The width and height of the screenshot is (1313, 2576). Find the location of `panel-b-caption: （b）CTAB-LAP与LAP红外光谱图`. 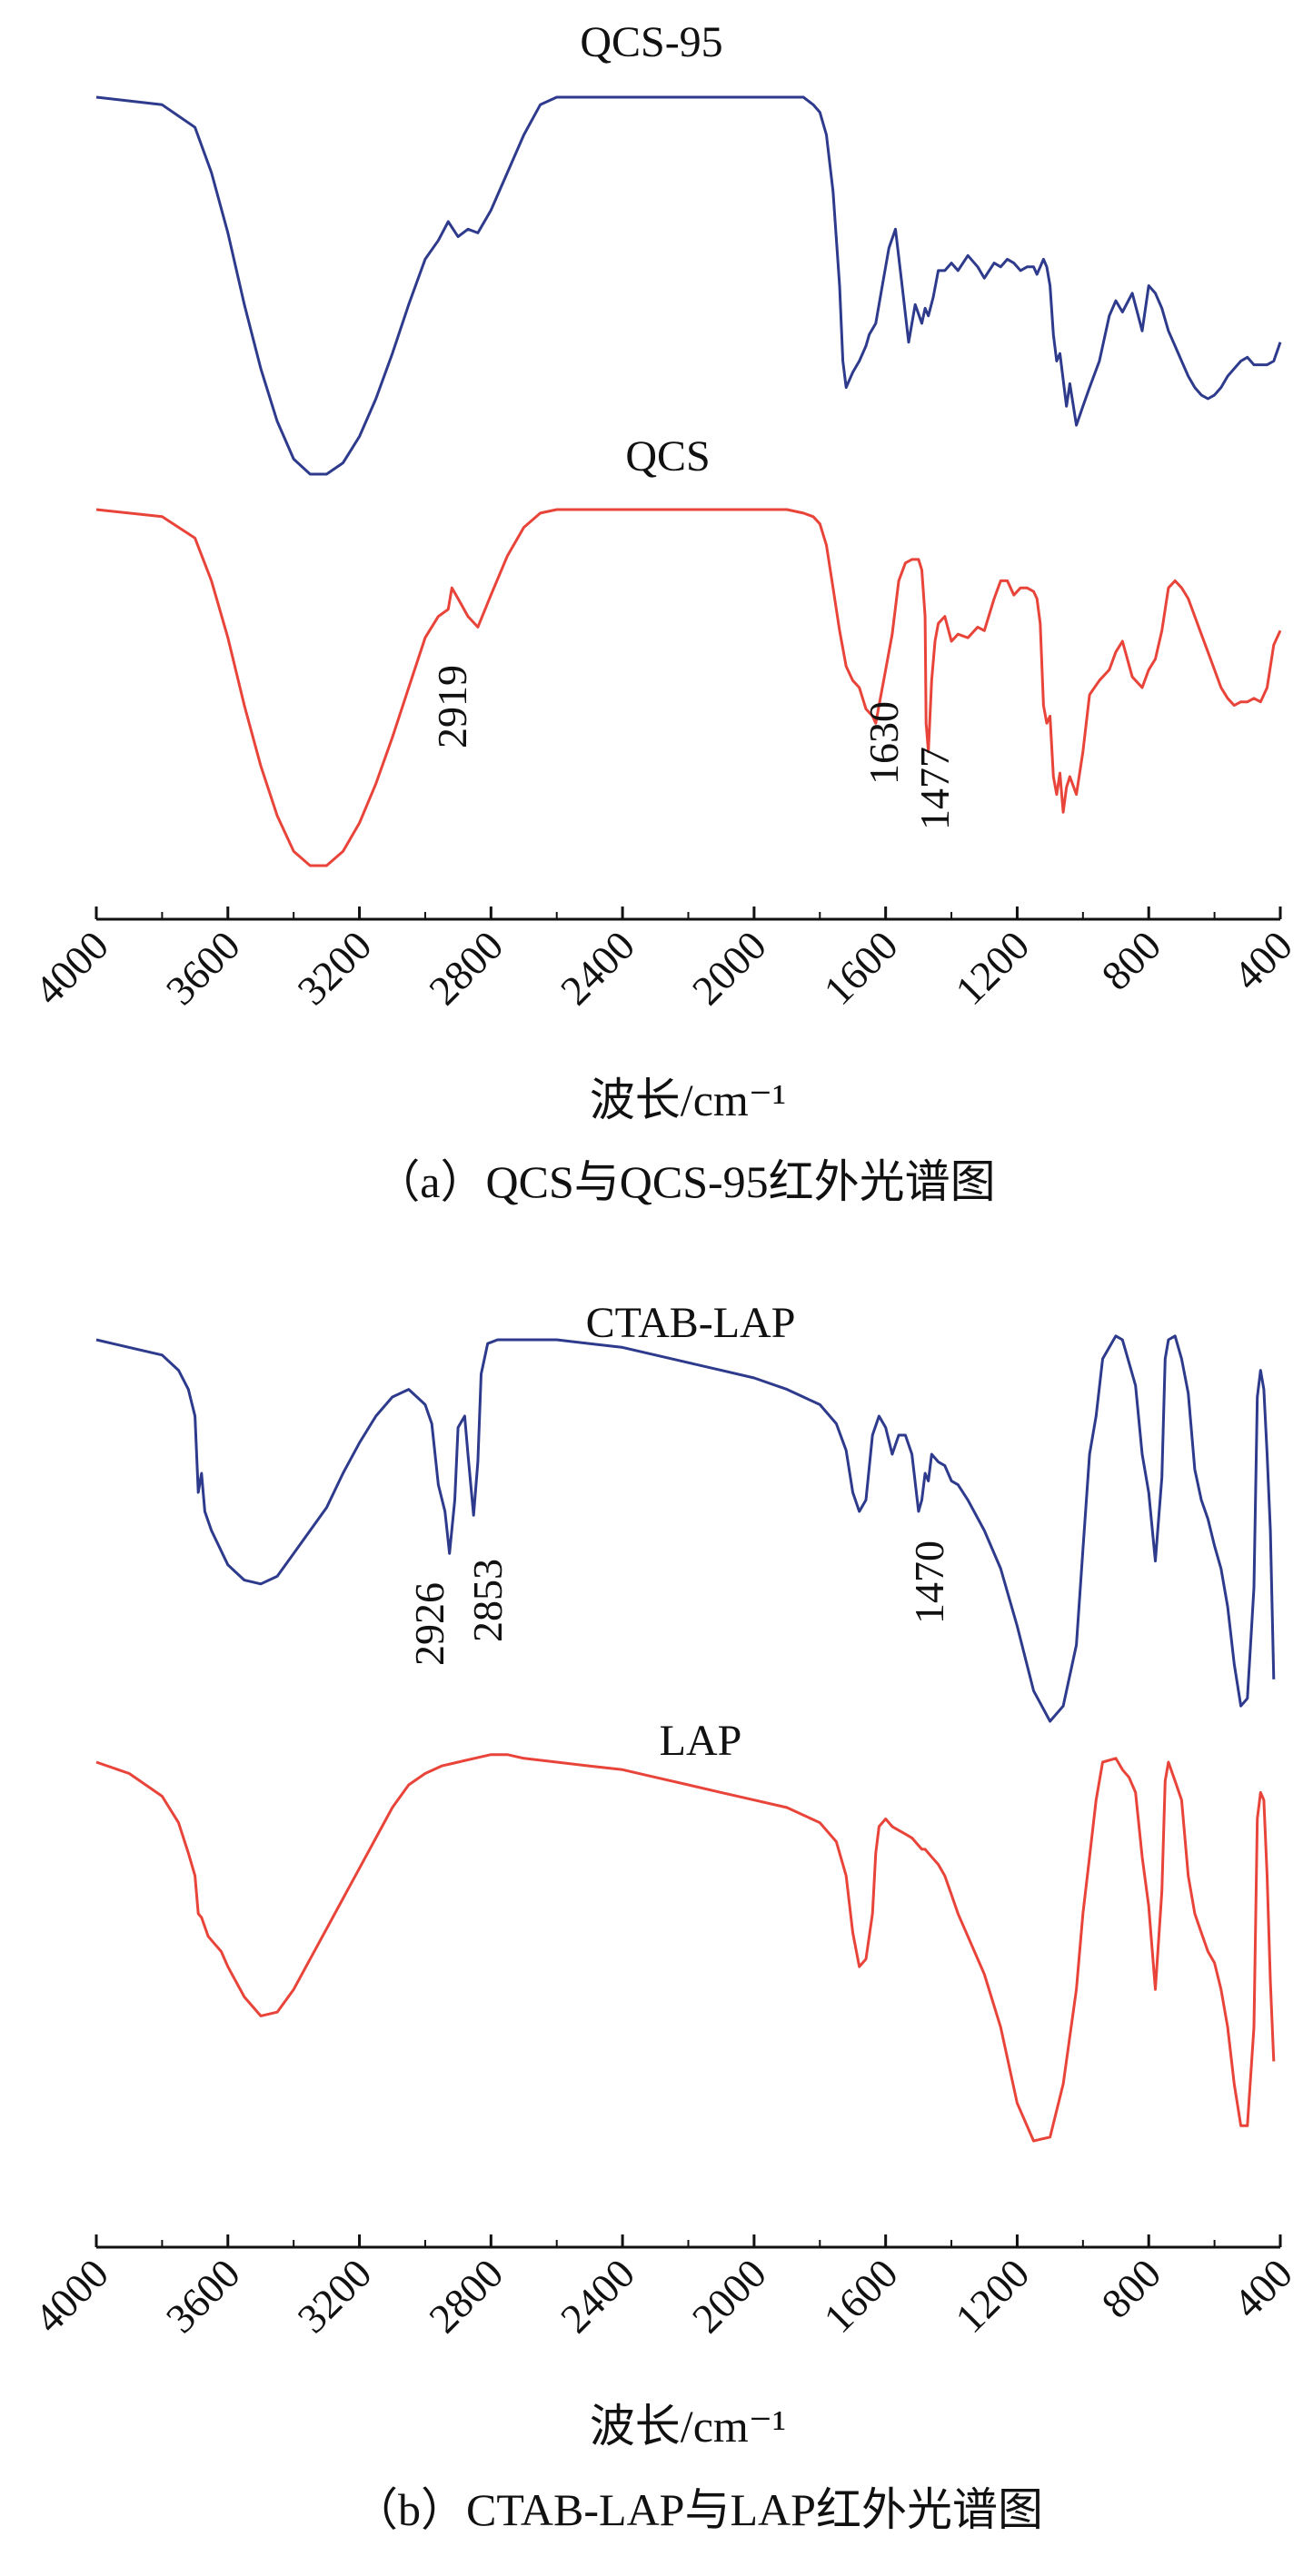

panel-b-caption: （b）CTAB-LAP与LAP红外光谱图 is located at coordinates (698, 2509).